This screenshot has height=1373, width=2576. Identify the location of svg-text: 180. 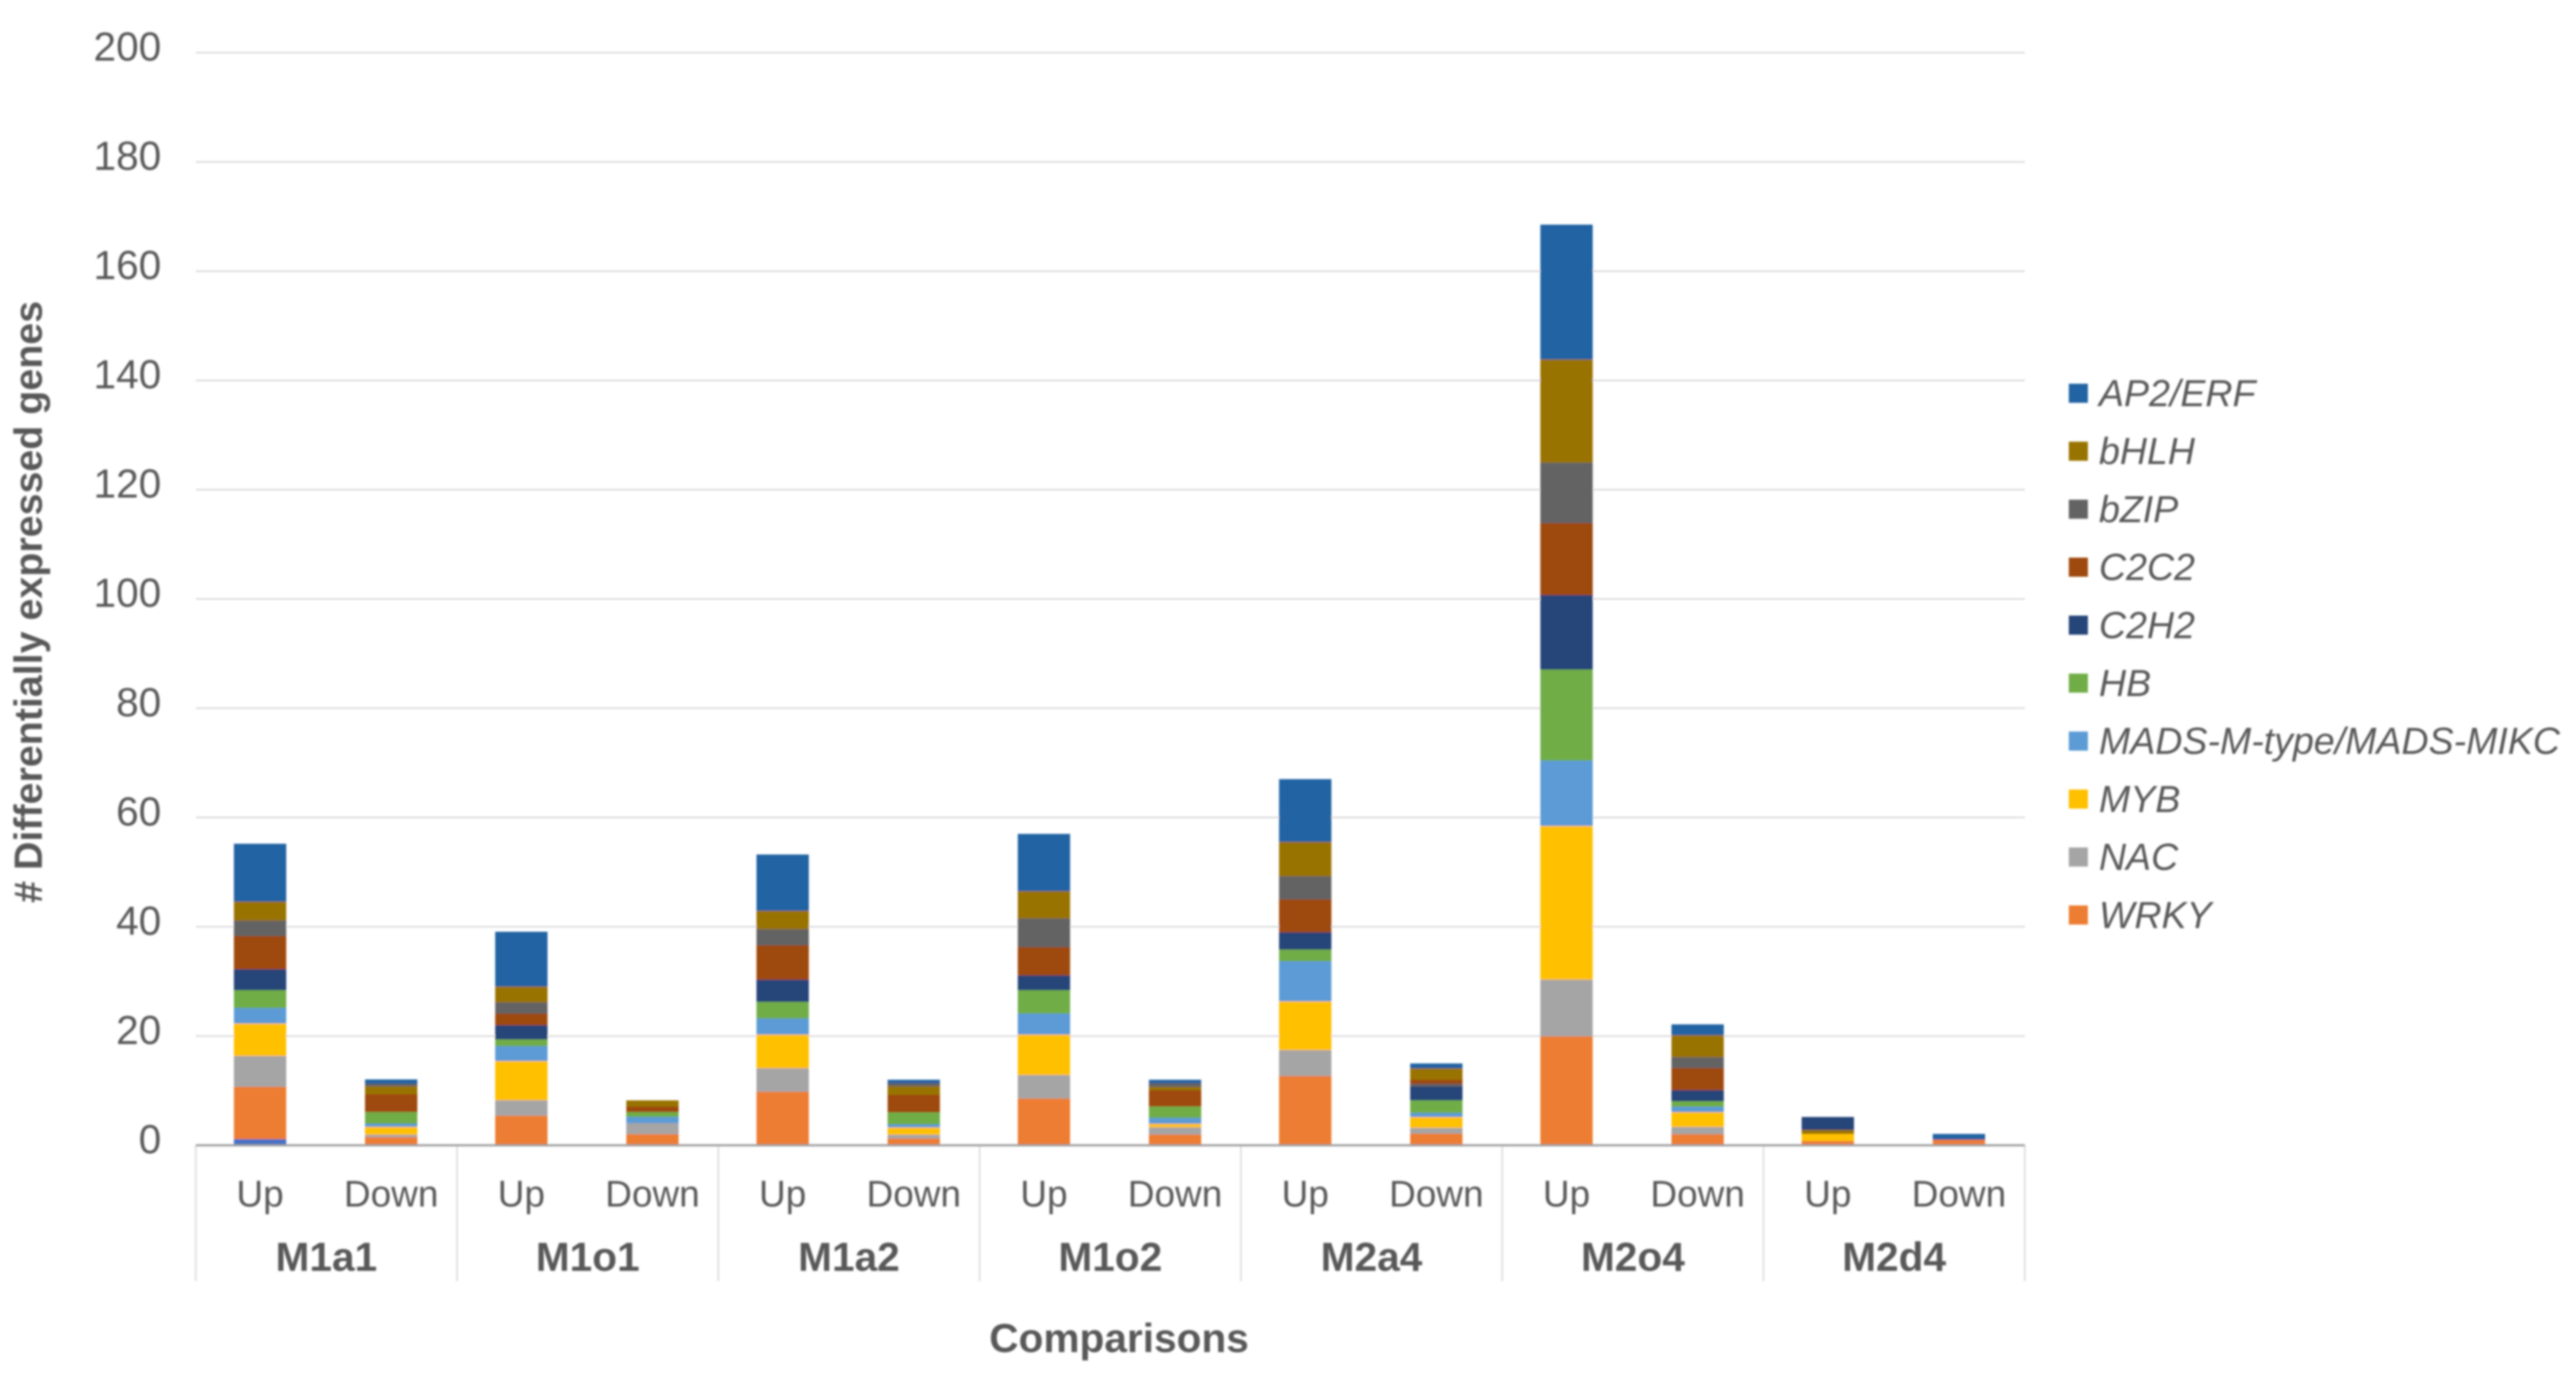
(127, 155).